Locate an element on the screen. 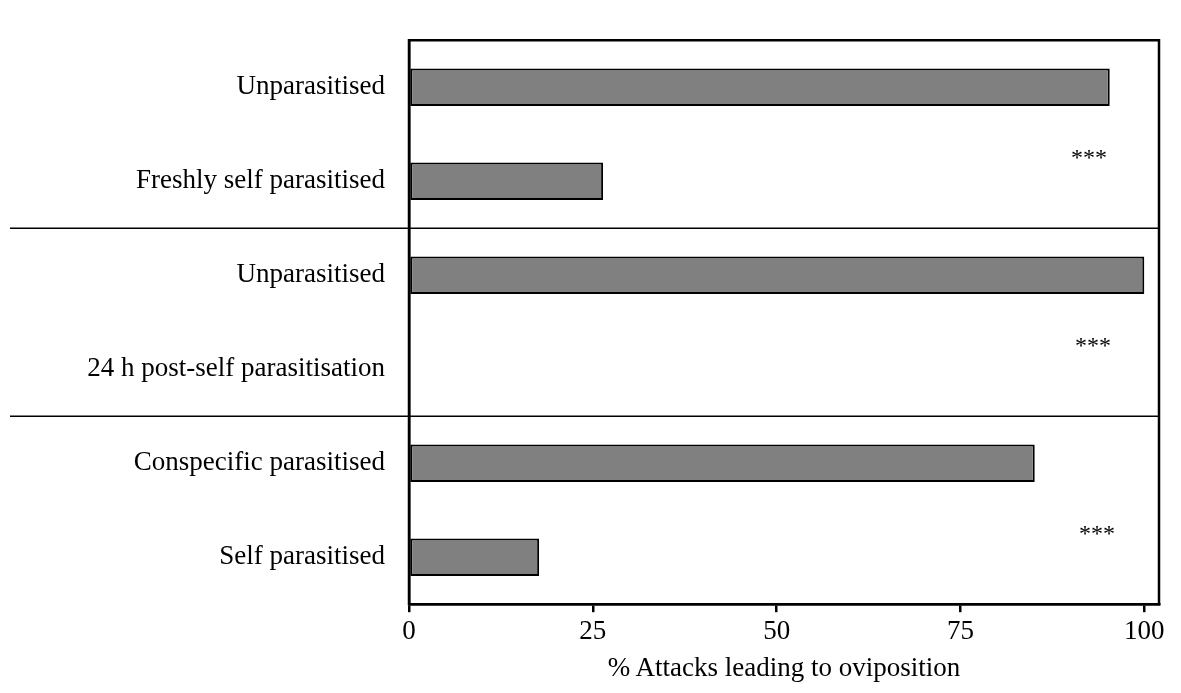 The height and width of the screenshot is (693, 1181). y-tick-label: Self parasitised is located at coordinates (302, 555).